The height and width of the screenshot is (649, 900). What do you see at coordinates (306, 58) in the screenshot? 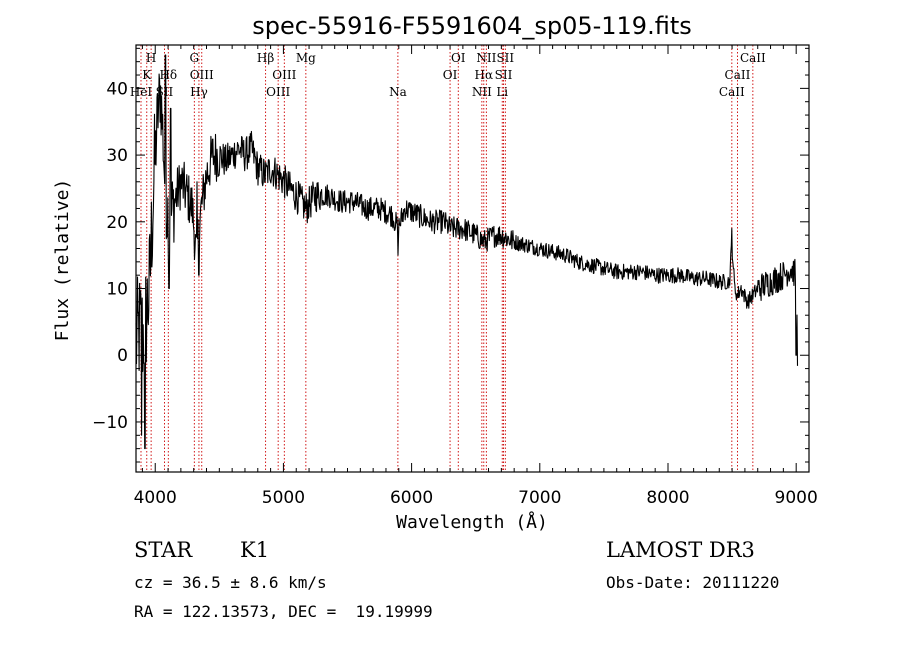
I see `line-marker-label: Mg` at bounding box center [306, 58].